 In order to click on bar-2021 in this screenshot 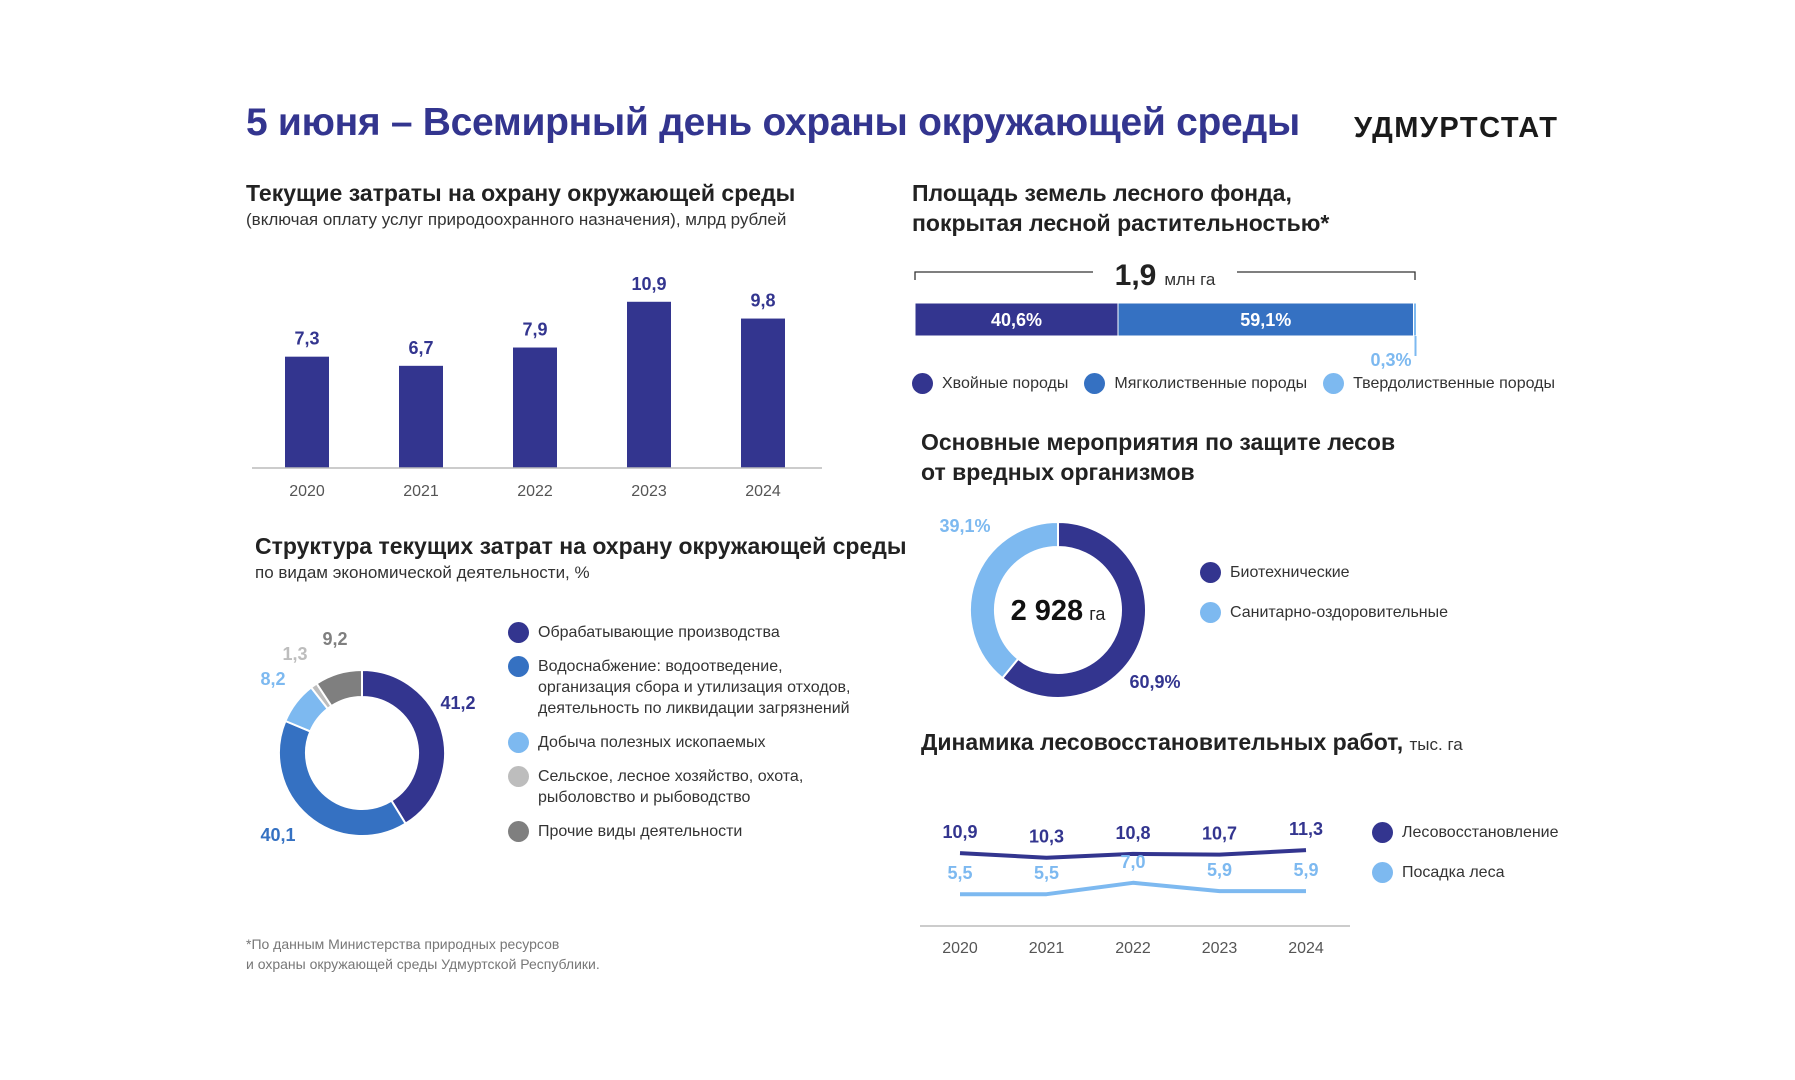, I will do `click(421, 416)`.